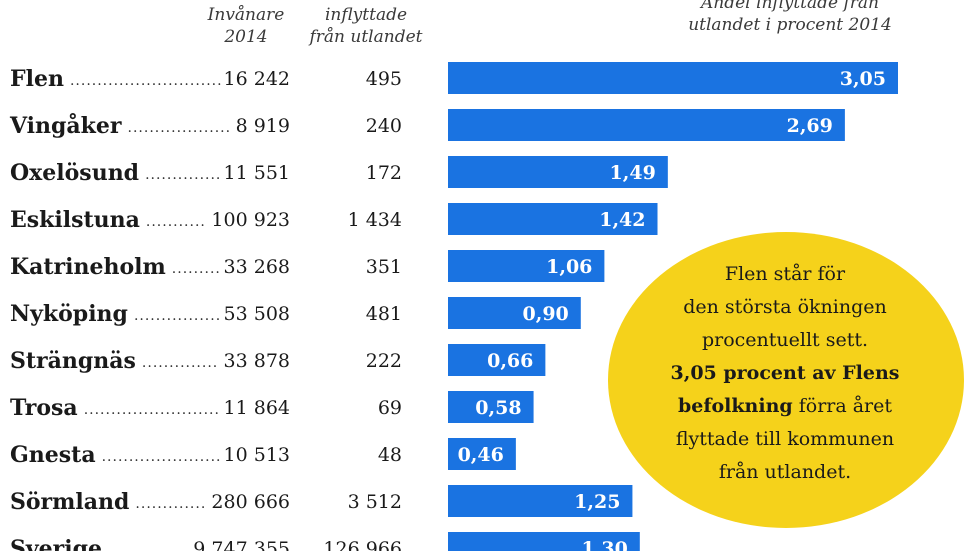  I want to click on municipality-name: Eskilstuna, so click(75, 220).